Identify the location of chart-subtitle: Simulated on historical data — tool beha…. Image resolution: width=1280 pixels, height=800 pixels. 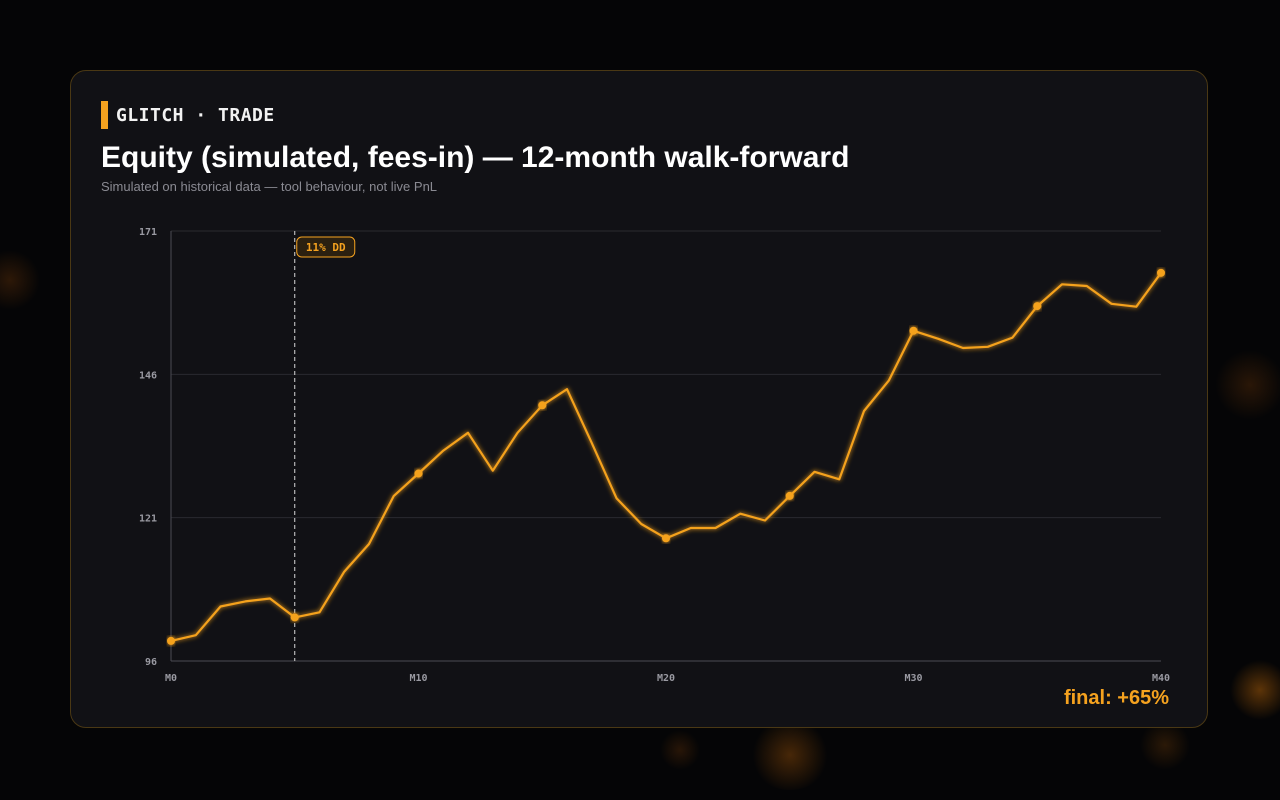
(269, 186).